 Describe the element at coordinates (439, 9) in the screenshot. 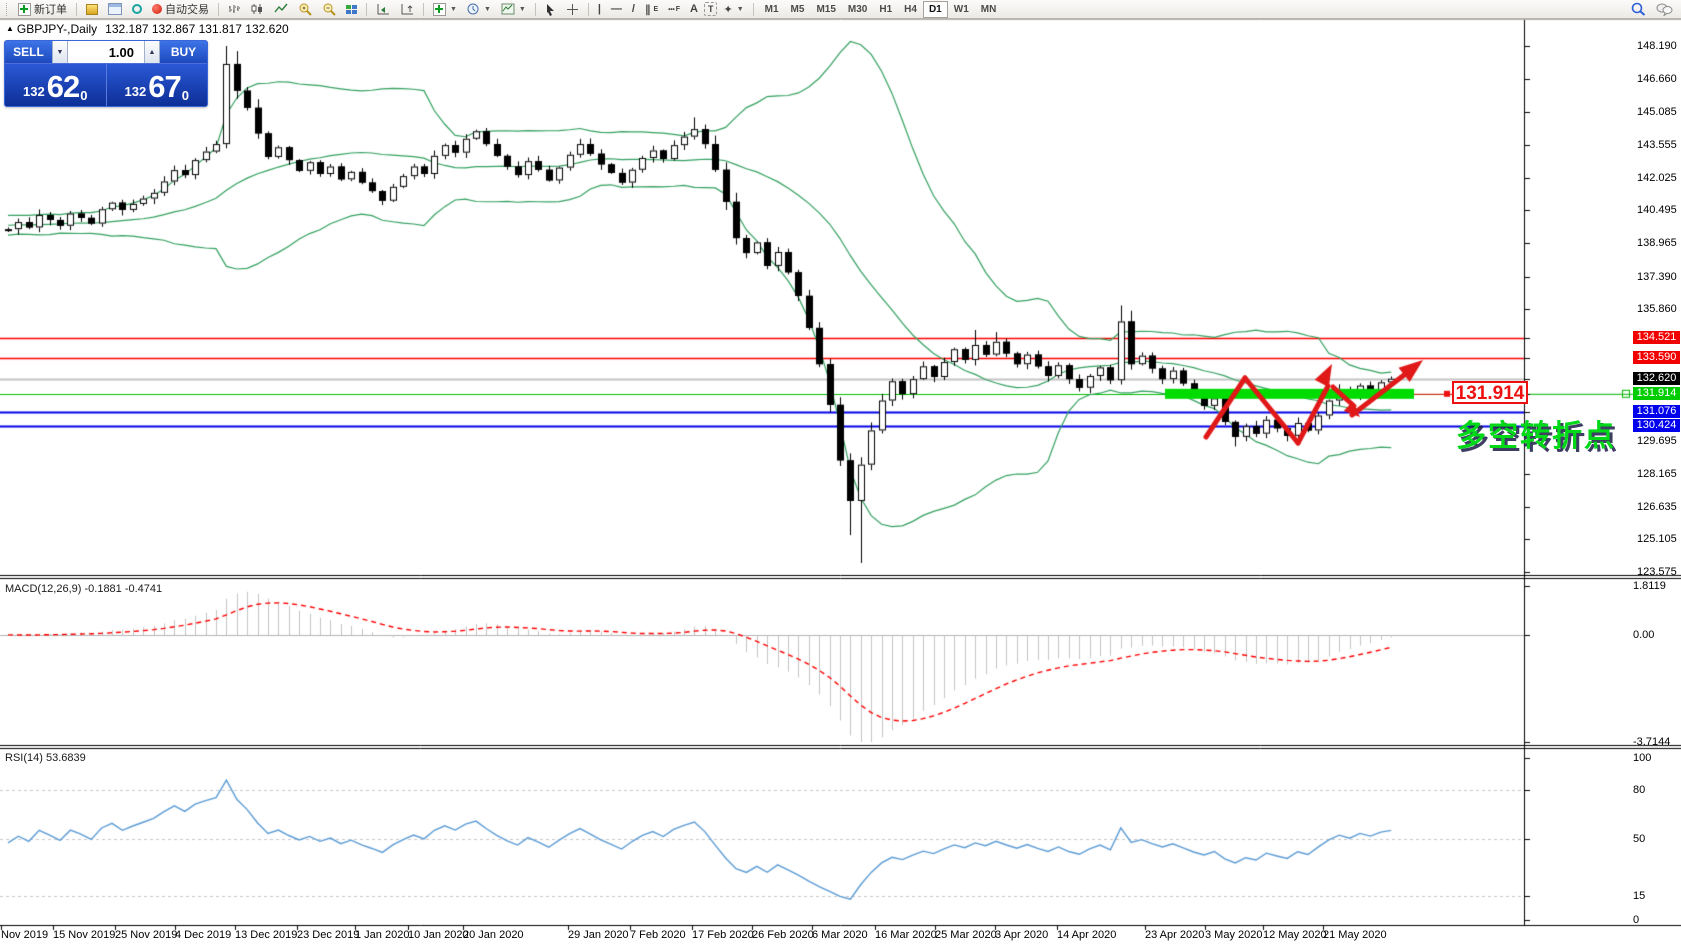

I see `indicators-icon` at that location.